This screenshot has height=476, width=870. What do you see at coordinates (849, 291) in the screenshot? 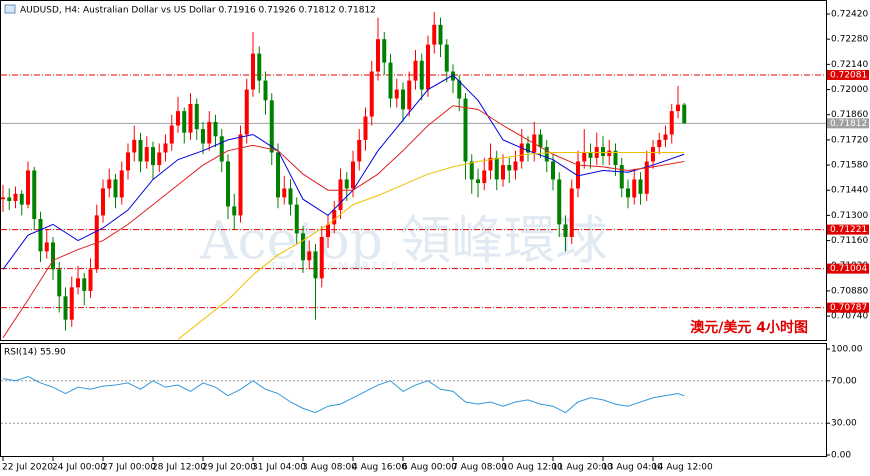
I see `y-tick-label: 0.70880` at bounding box center [849, 291].